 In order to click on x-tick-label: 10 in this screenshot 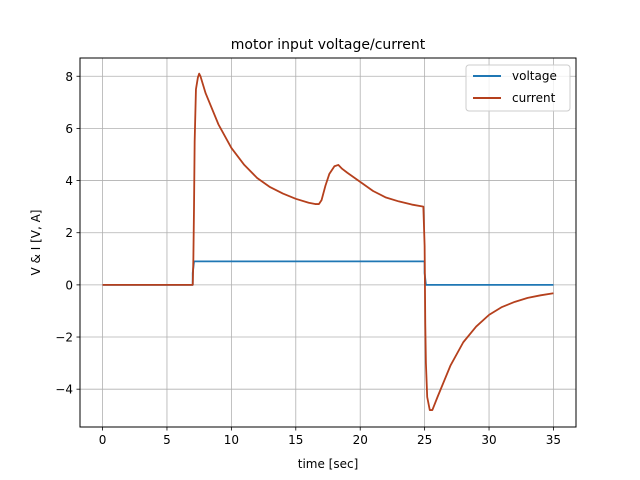, I will do `click(231, 440)`.